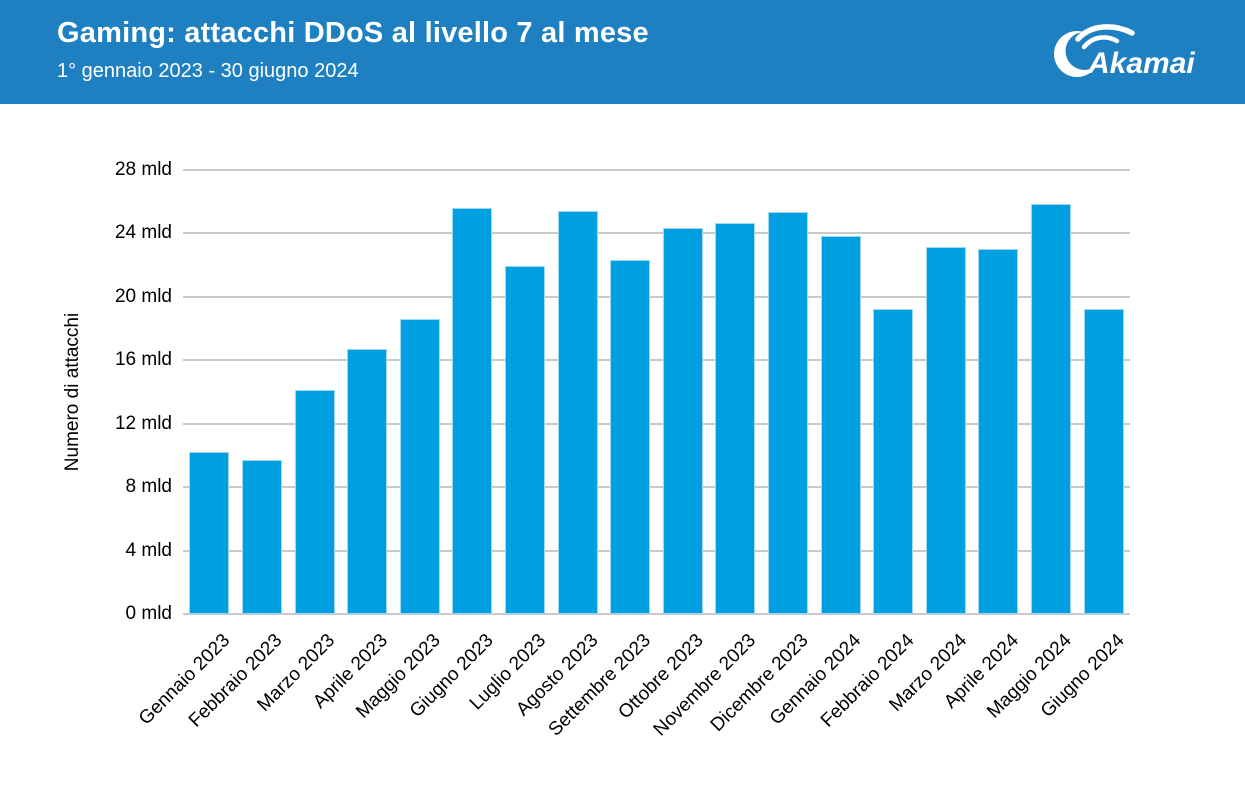 The image size is (1245, 800). I want to click on bar-gennaio-2024, so click(840, 425).